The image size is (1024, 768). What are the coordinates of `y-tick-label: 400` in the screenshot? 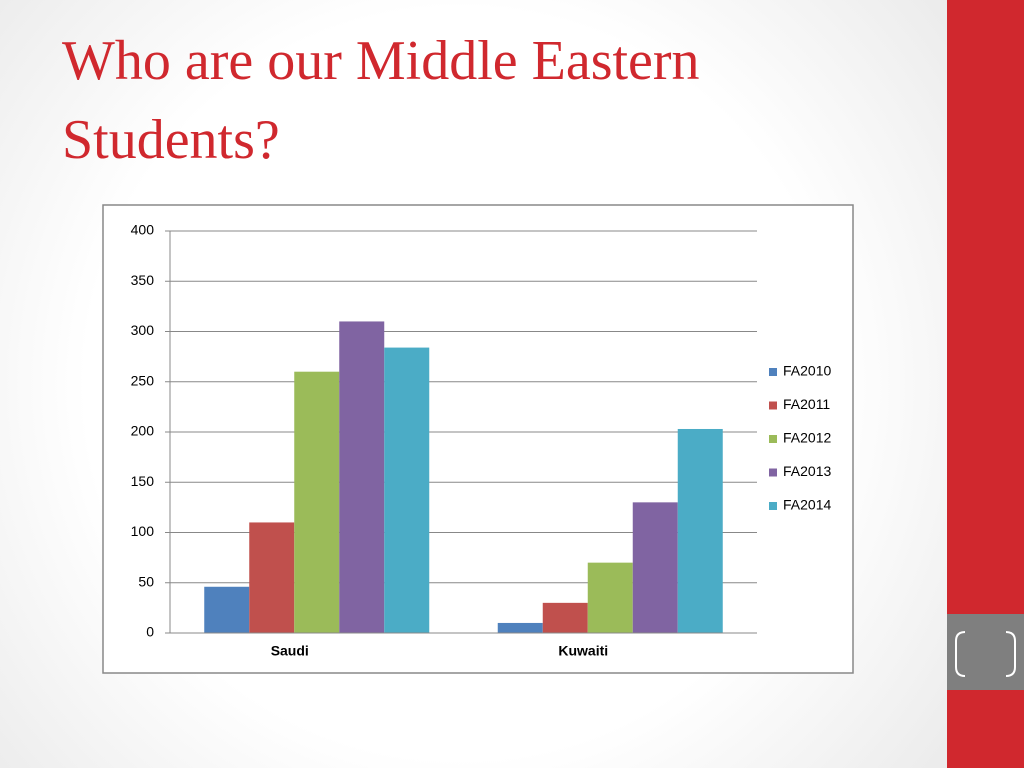 It's located at (143, 230).